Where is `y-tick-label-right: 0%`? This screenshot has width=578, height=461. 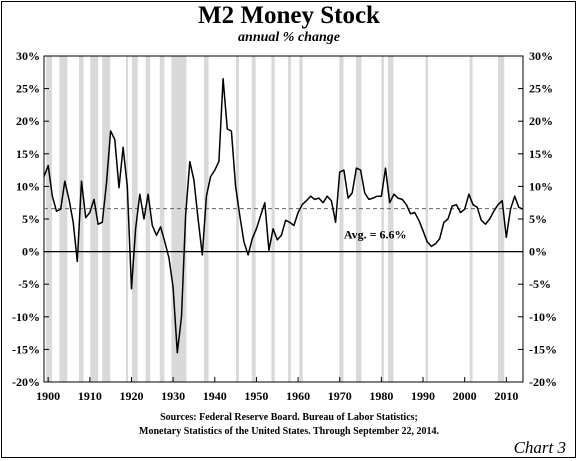
y-tick-label-right: 0% is located at coordinates (538, 252).